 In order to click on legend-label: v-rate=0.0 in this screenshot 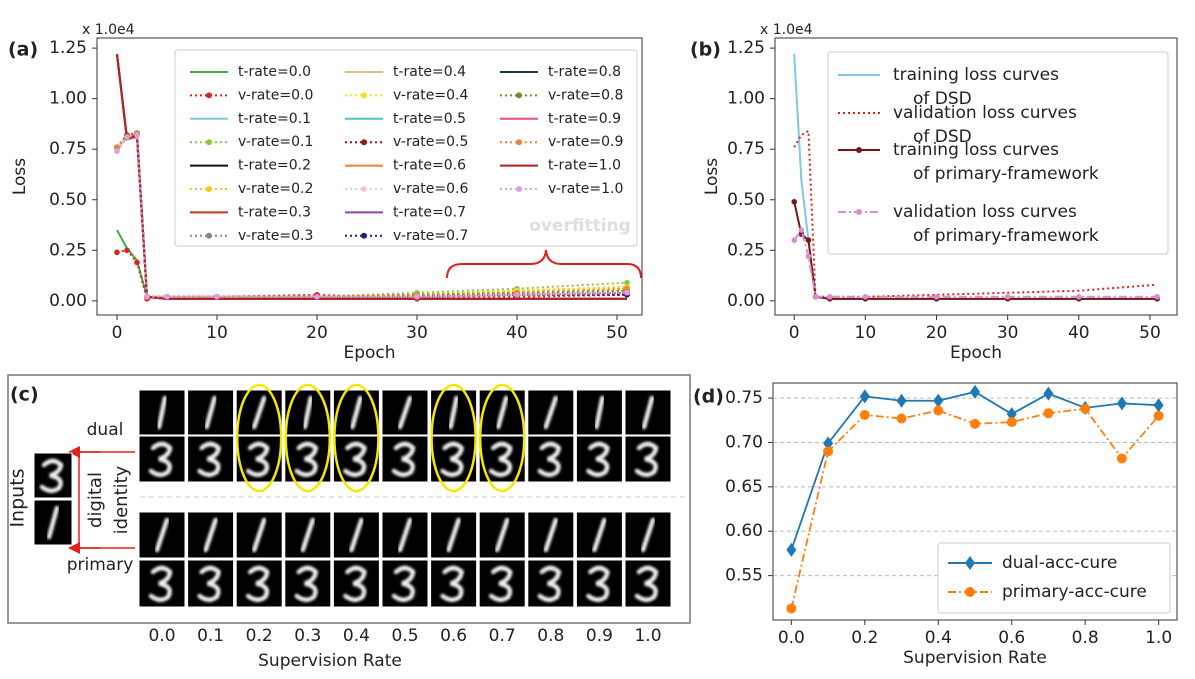, I will do `click(275, 95)`.